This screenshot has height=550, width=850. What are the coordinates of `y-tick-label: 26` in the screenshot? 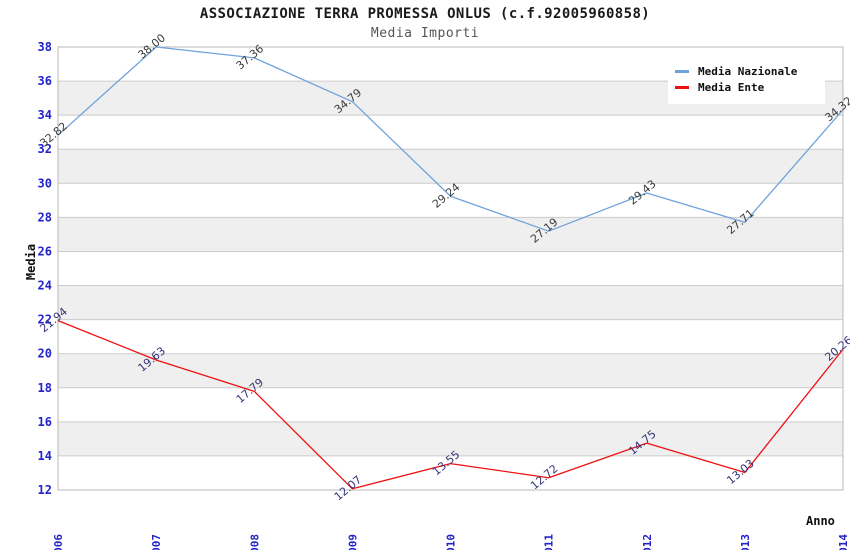 It's located at (45, 251).